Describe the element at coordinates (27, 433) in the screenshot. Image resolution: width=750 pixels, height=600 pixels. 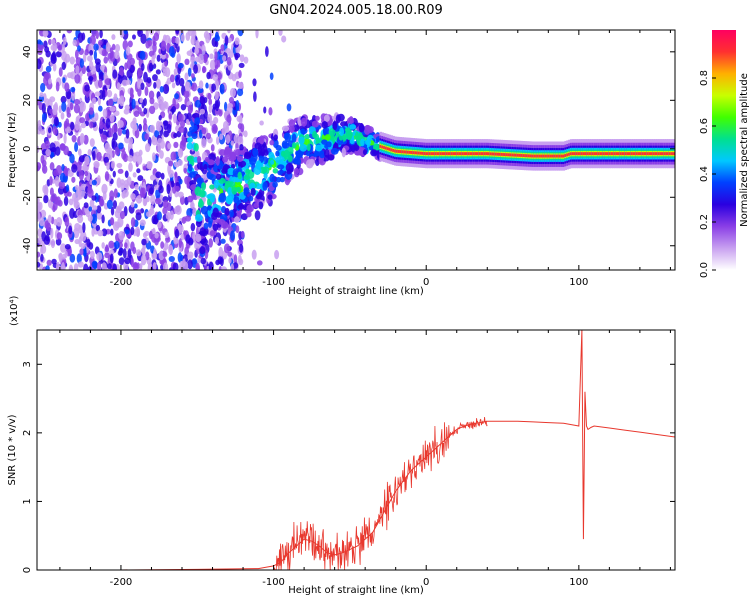
I see `snr-y-tick-label: 2` at that location.